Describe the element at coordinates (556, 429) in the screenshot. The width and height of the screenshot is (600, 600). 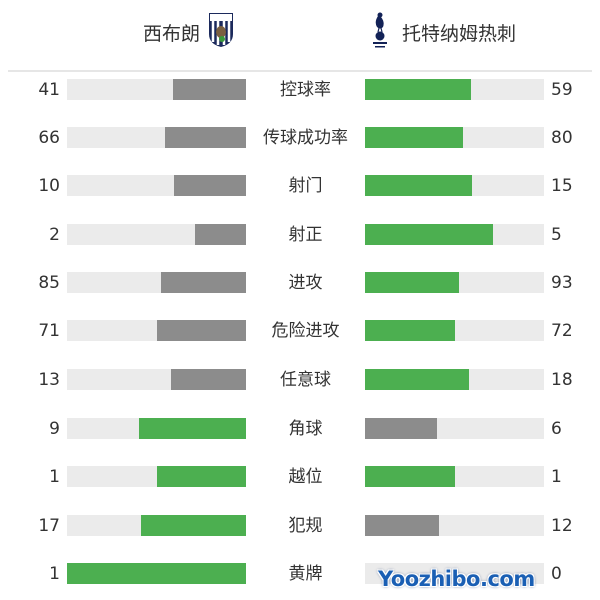
I see `away-value: 6` at that location.